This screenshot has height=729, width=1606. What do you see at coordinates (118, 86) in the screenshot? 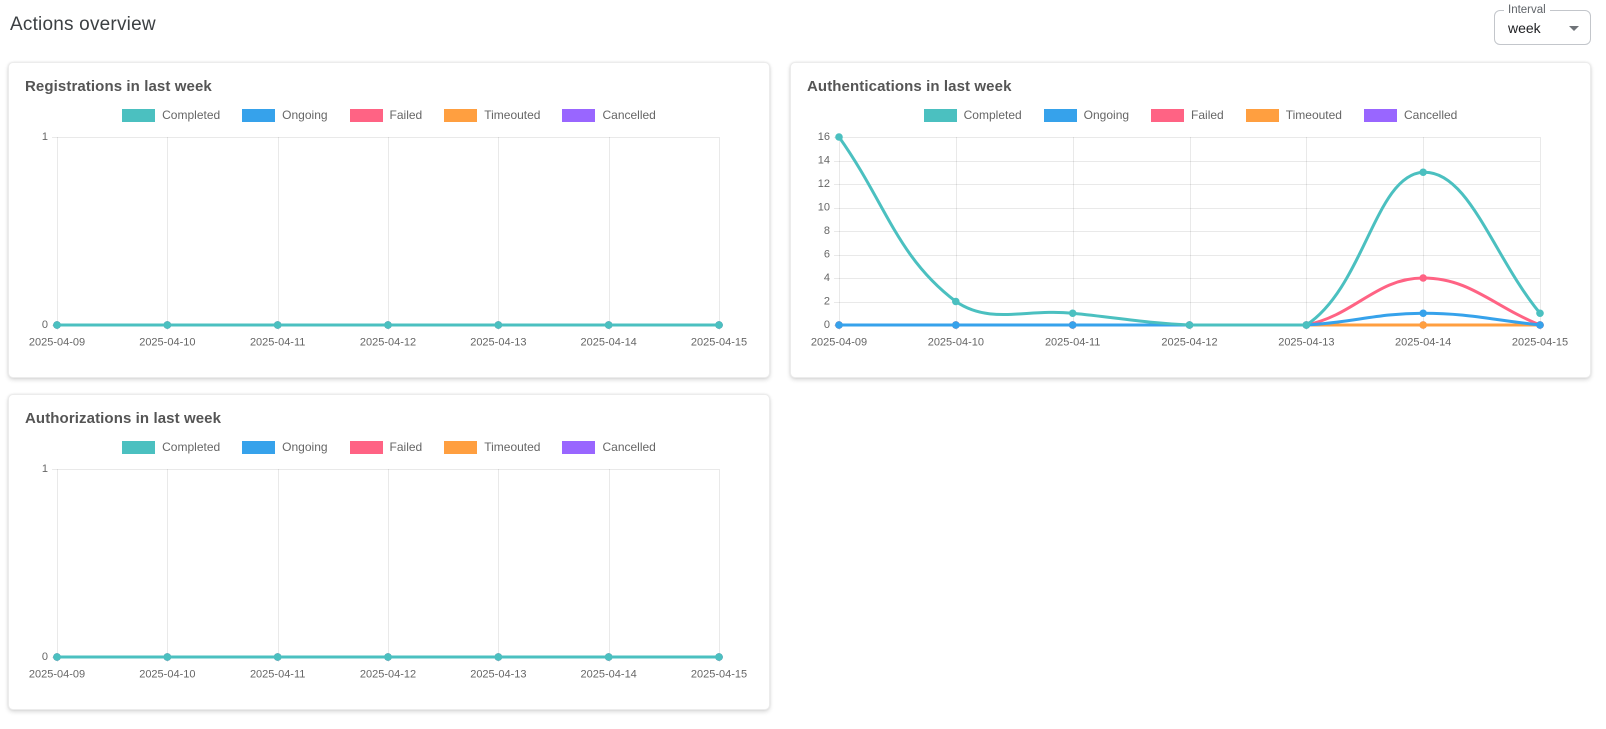
I see `chart-title-registrations: Registrations in last week` at bounding box center [118, 86].